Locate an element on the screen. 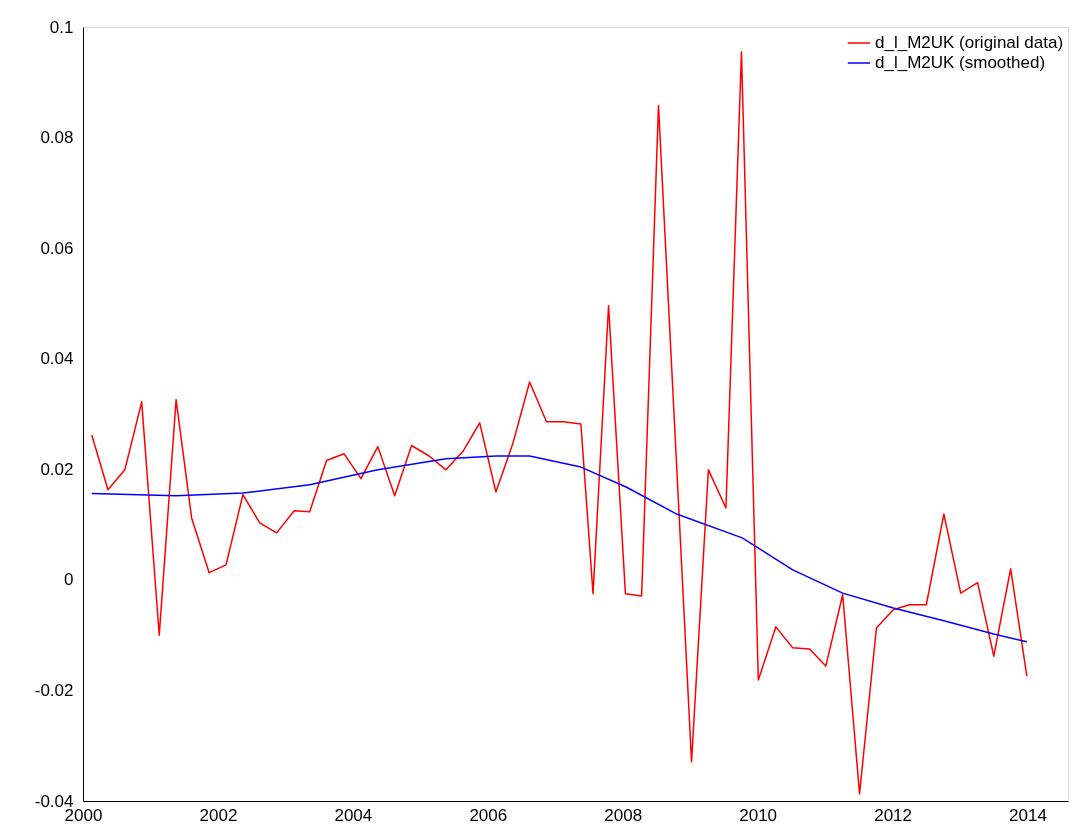 This screenshot has height=832, width=1072. legend-label: d_l_M2UK (smoothed) is located at coordinates (960, 62).